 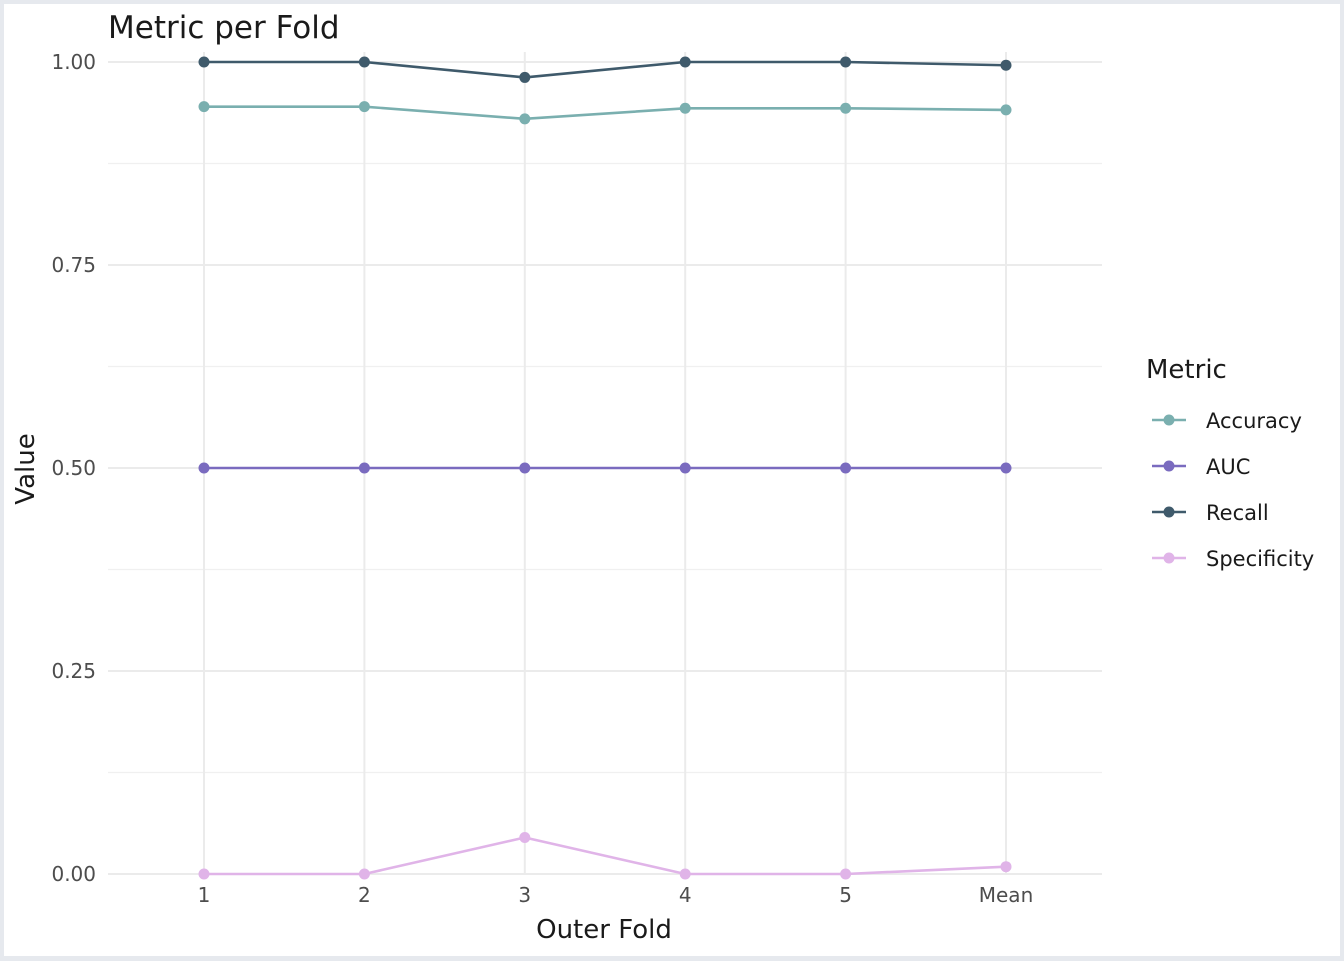 What do you see at coordinates (73, 265) in the screenshot?
I see `y-tick-label: 0.75` at bounding box center [73, 265].